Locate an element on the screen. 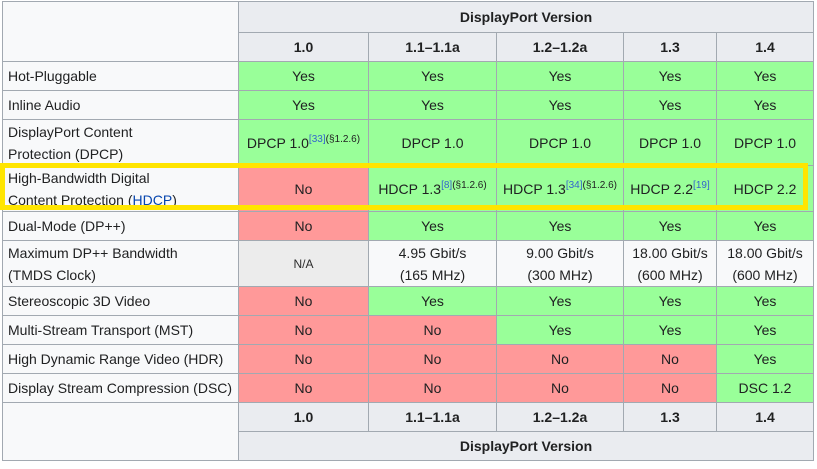 The image size is (817, 469). version-footer-1-4: 1.4 is located at coordinates (765, 417).